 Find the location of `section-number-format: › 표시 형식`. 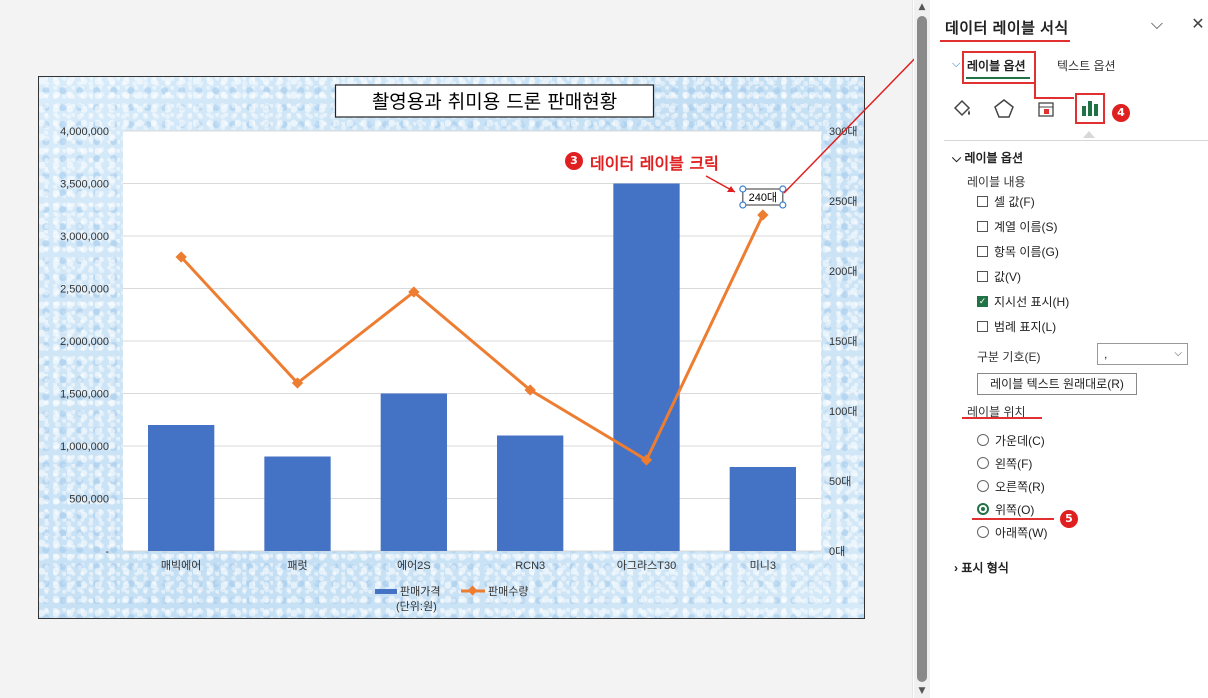

section-number-format: › 표시 형식 is located at coordinates (981, 567).